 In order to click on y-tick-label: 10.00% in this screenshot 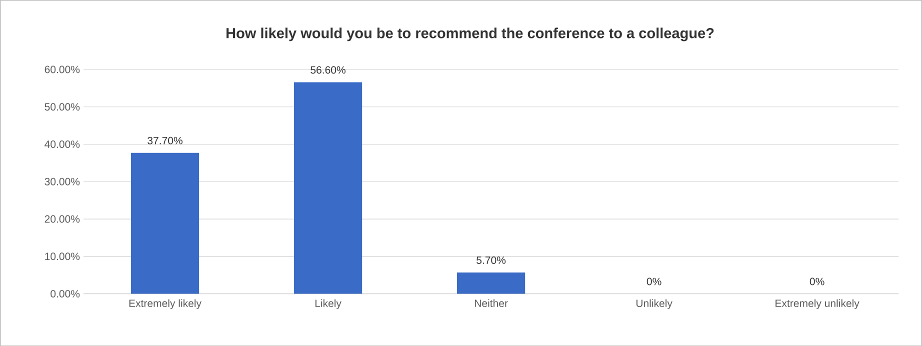, I will do `click(62, 256)`.